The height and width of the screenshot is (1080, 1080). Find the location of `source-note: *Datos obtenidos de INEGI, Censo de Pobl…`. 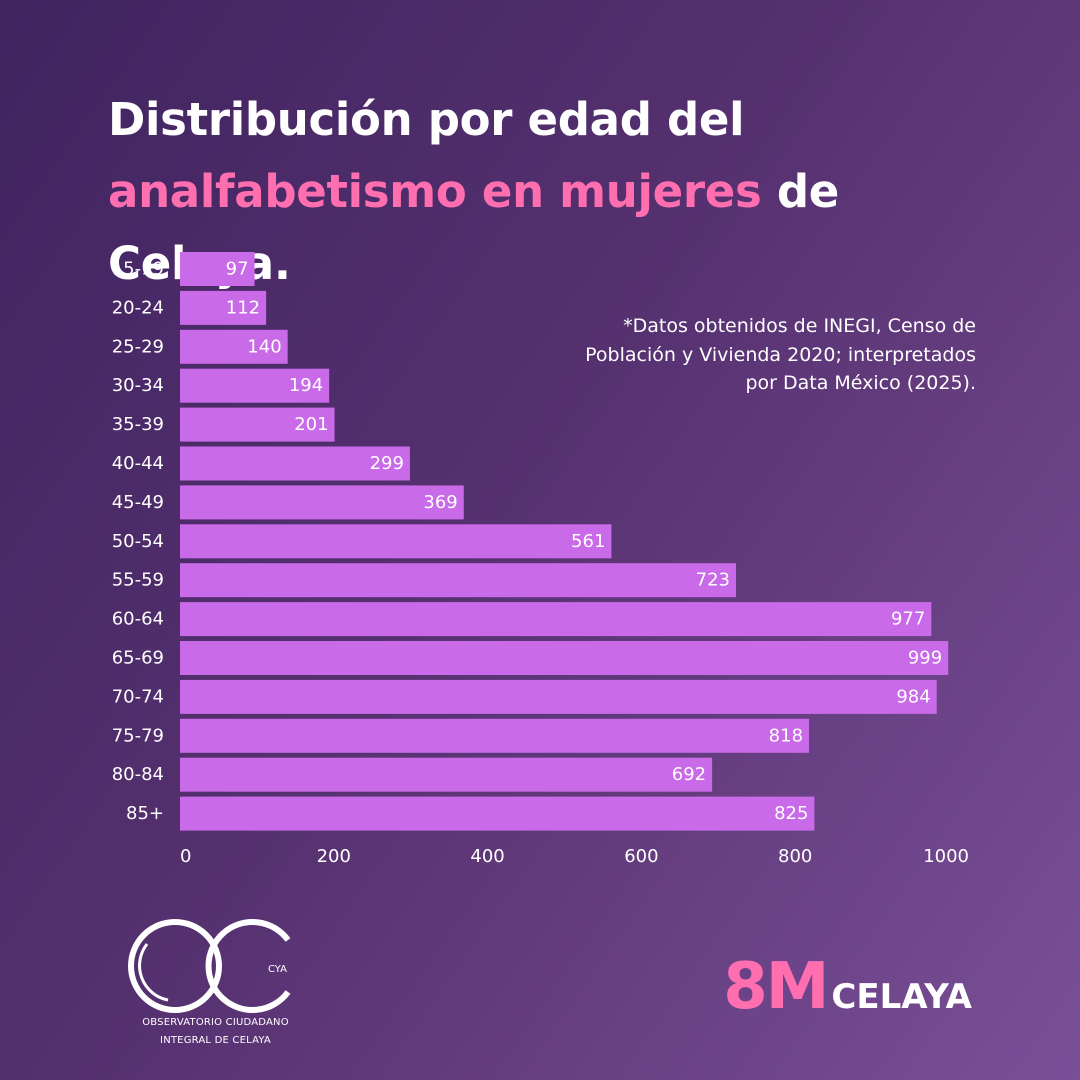

source-note: *Datos obtenidos de INEGI, Censo de Pobl… is located at coordinates (780, 354).